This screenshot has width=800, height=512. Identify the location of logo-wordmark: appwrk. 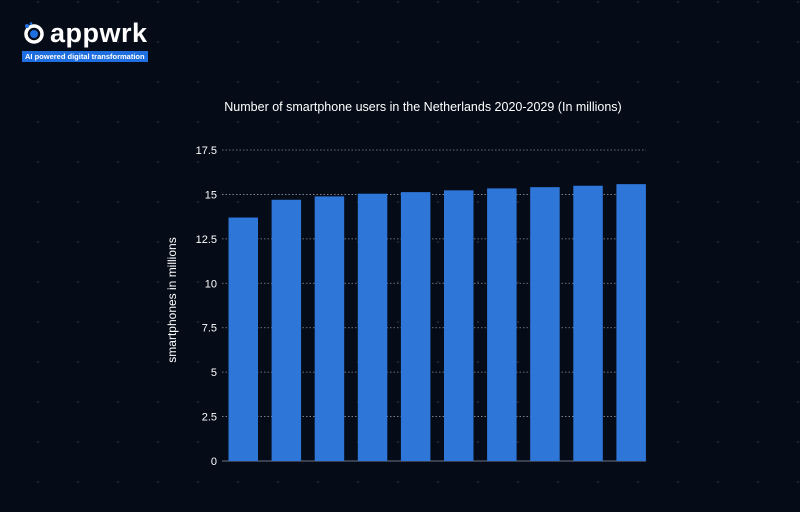
(99, 33).